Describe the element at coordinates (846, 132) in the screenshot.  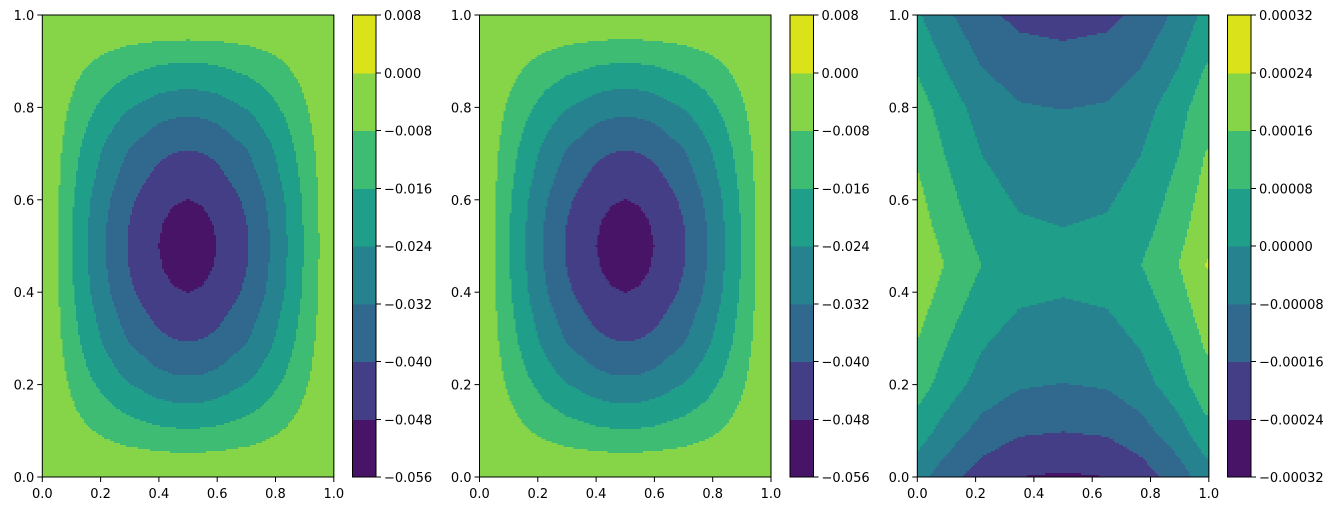
I see `colorbar-tick-label: −0.008` at that location.